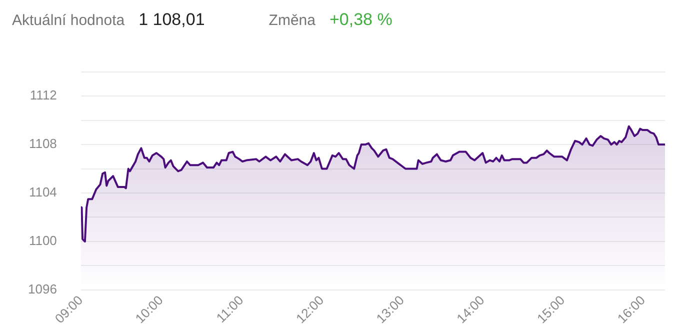  What do you see at coordinates (292, 20) in the screenshot?
I see `text: Změna` at bounding box center [292, 20].